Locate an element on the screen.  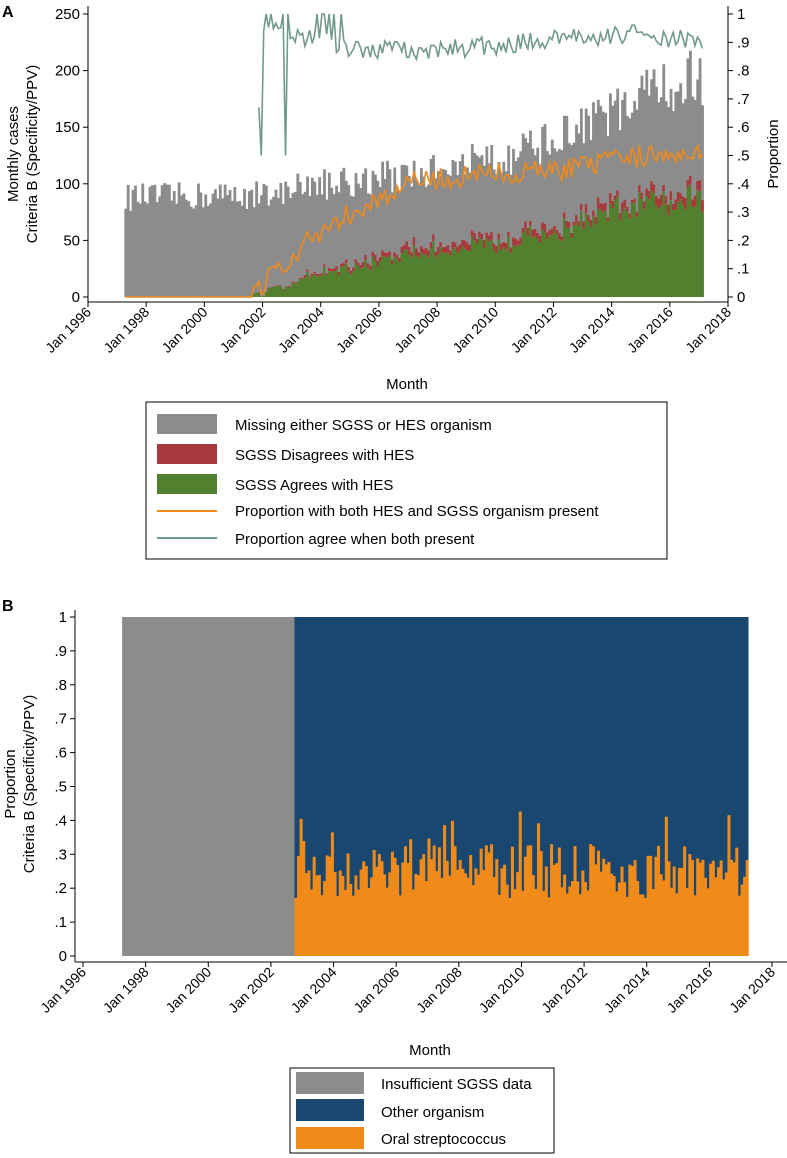
panel-b-ylabel-line1: Proportion is located at coordinates (10, 783).